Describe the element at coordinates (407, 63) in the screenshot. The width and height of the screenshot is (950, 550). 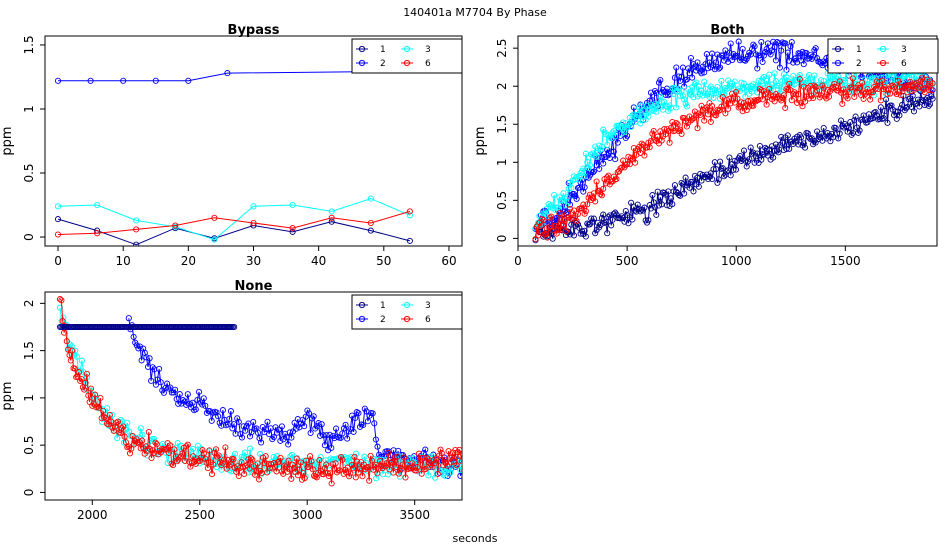
I see `legend-key-marker` at that location.